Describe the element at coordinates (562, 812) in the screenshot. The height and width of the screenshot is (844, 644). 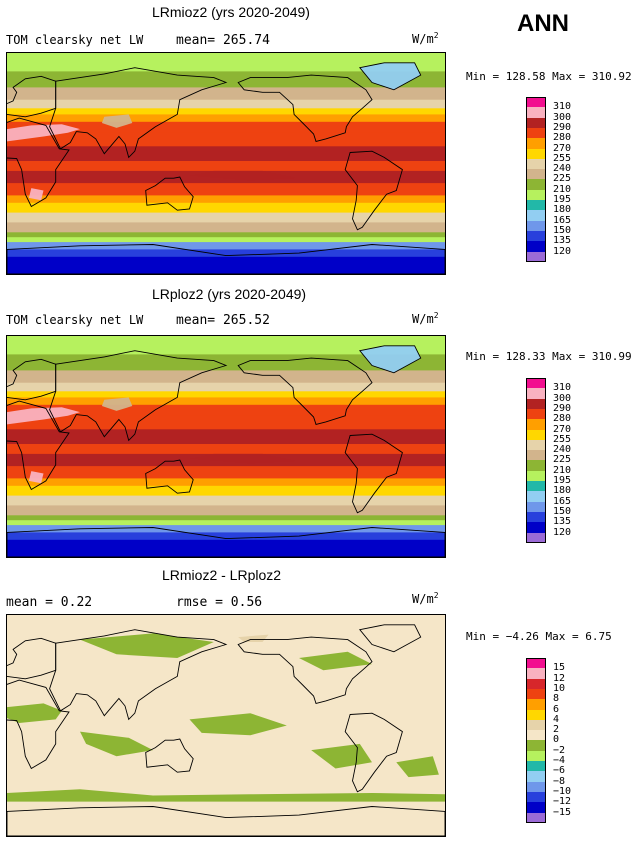
I see `colorbar-level-label: −15` at that location.